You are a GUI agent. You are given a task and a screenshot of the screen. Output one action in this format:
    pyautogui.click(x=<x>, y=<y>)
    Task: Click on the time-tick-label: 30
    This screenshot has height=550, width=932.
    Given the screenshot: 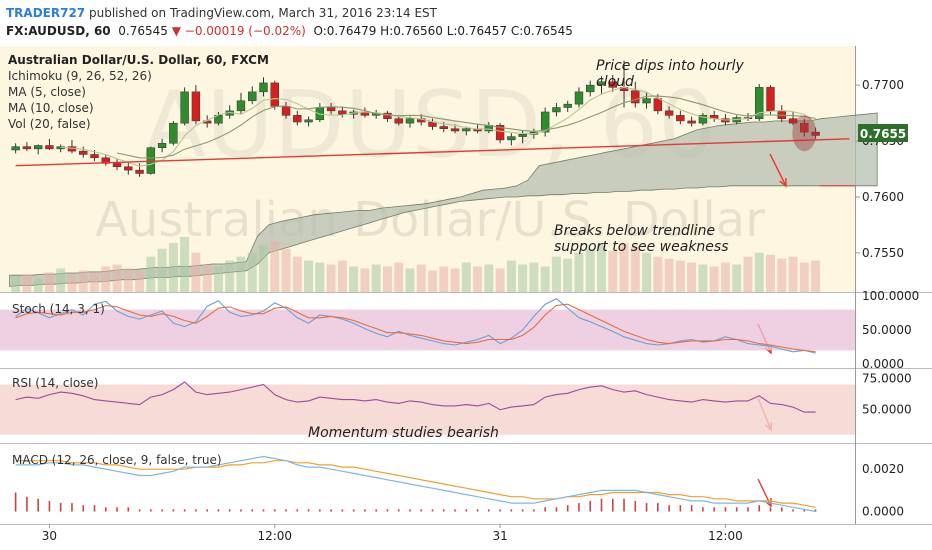 What is the action you would take?
    pyautogui.click(x=49, y=536)
    